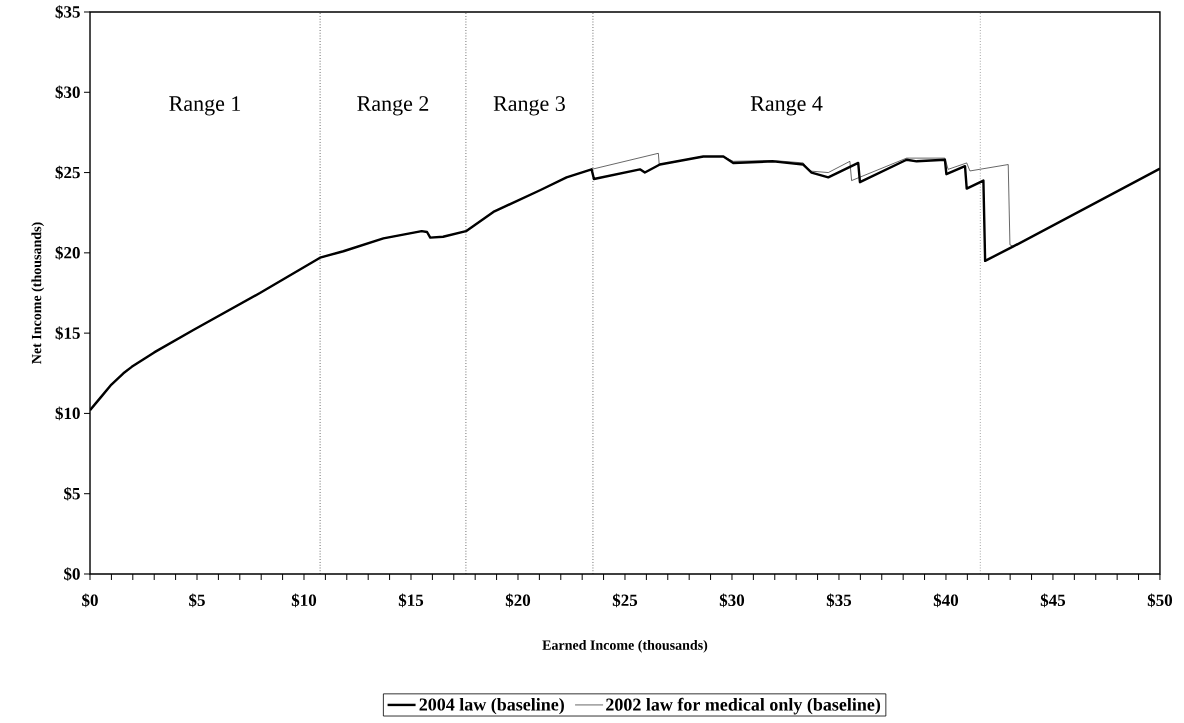 The height and width of the screenshot is (723, 1184). Describe the element at coordinates (625, 600) in the screenshot. I see `x-tick-label: $25` at that location.